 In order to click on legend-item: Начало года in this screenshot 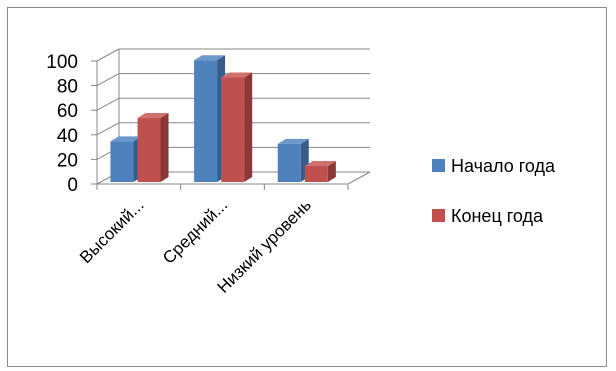, I will do `click(494, 166)`.